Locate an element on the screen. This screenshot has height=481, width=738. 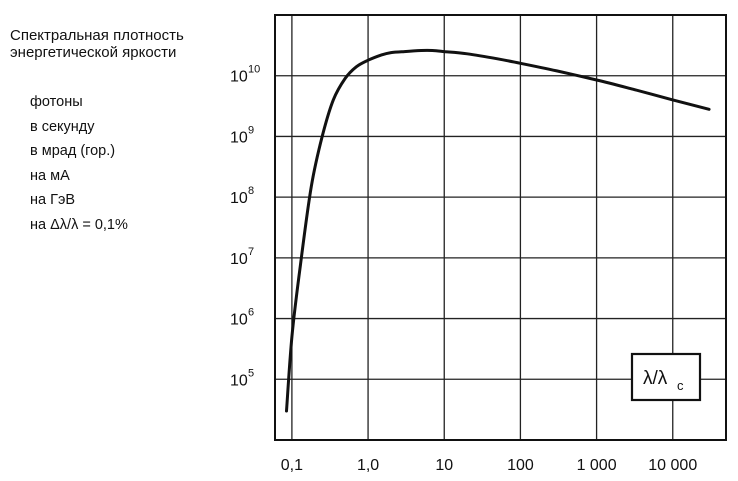
y-tick-label: 10 8 is located at coordinates (242, 196).